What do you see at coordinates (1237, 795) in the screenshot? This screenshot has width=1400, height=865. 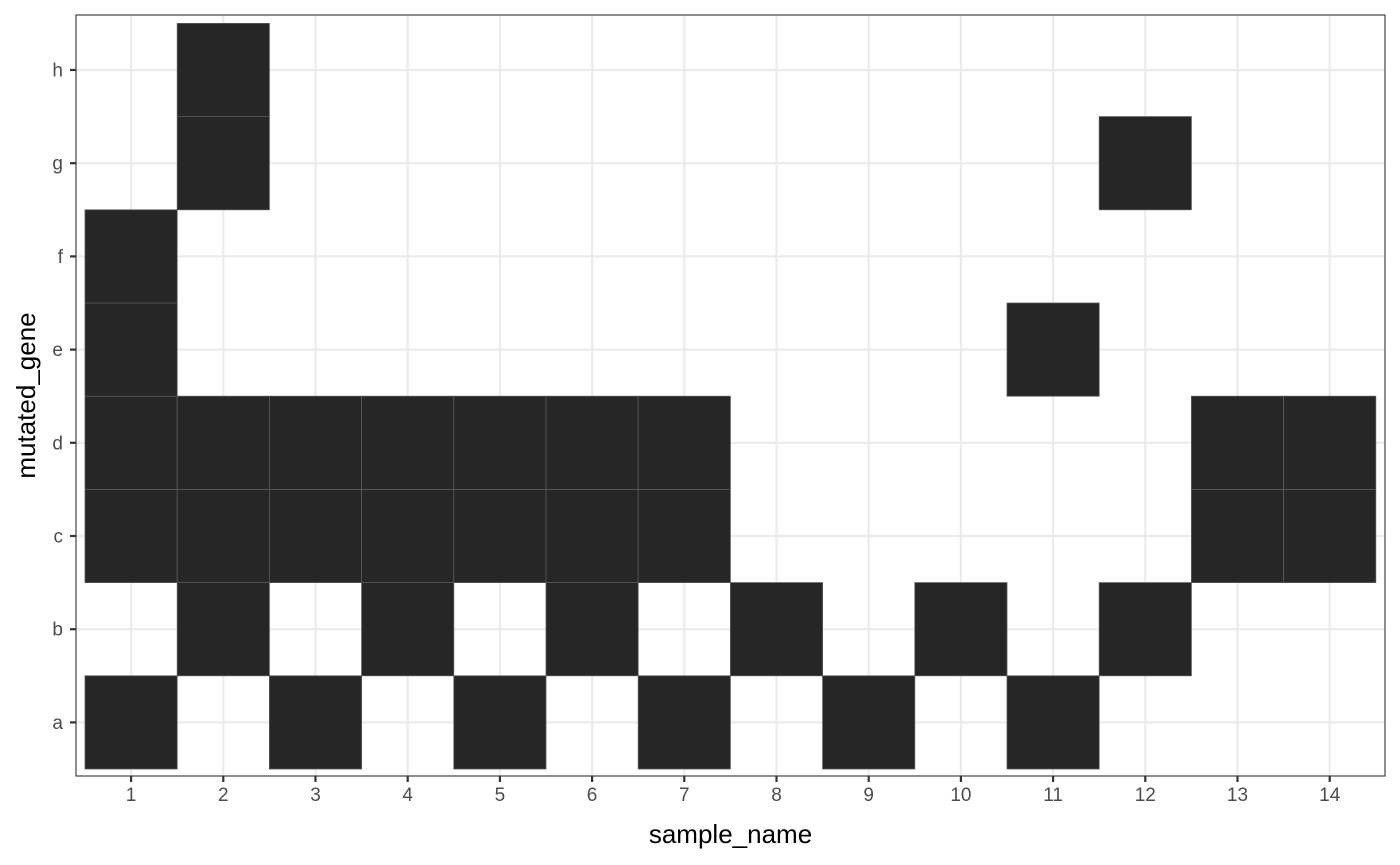 I see `x-tick-label: 13` at bounding box center [1237, 795].